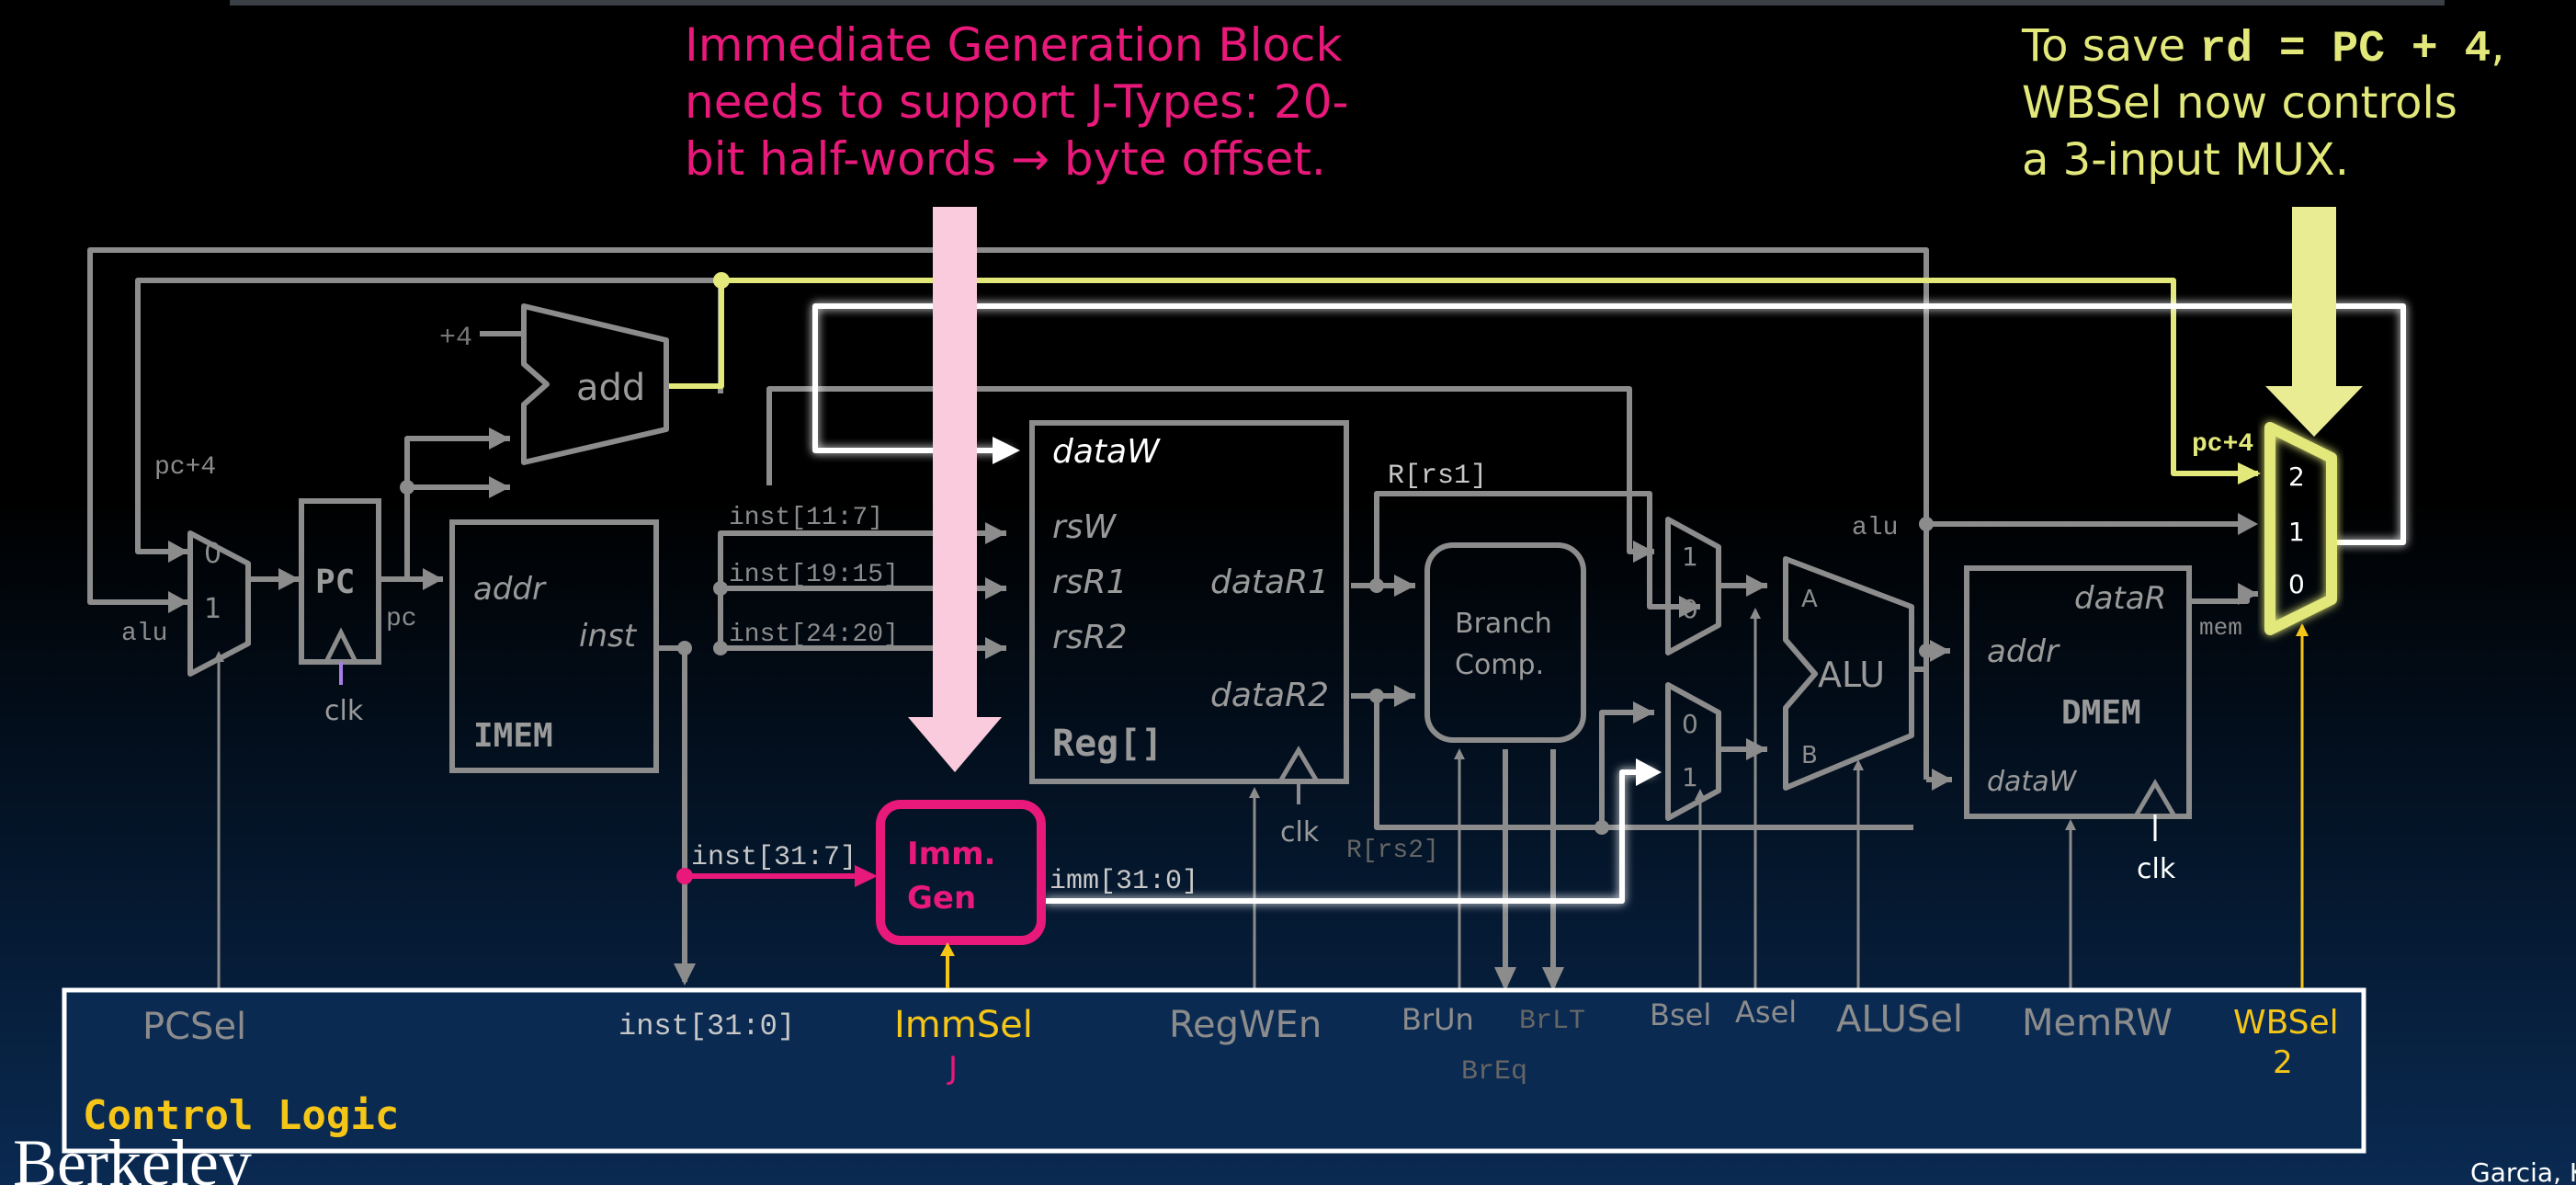  What do you see at coordinates (132, 1155) in the screenshot?
I see `berkeley-footer: Berkeley` at bounding box center [132, 1155].